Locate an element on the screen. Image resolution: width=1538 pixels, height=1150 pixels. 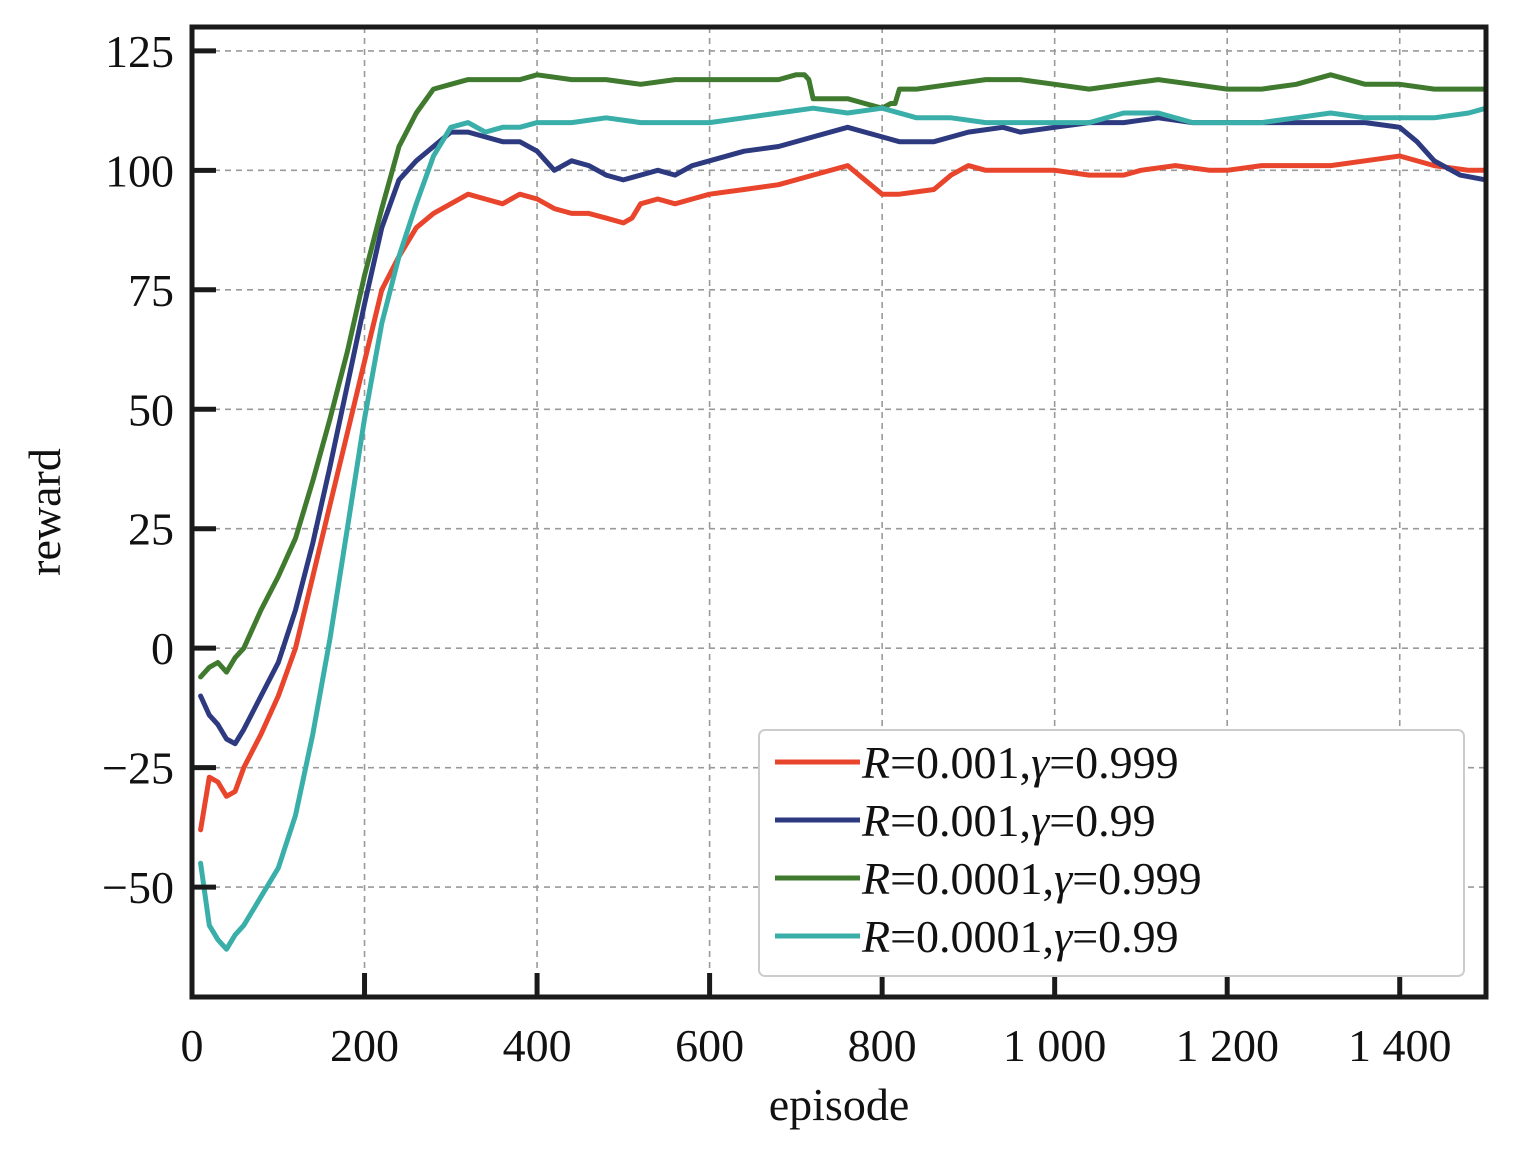
x-tick-label: 400 is located at coordinates (537, 1045).